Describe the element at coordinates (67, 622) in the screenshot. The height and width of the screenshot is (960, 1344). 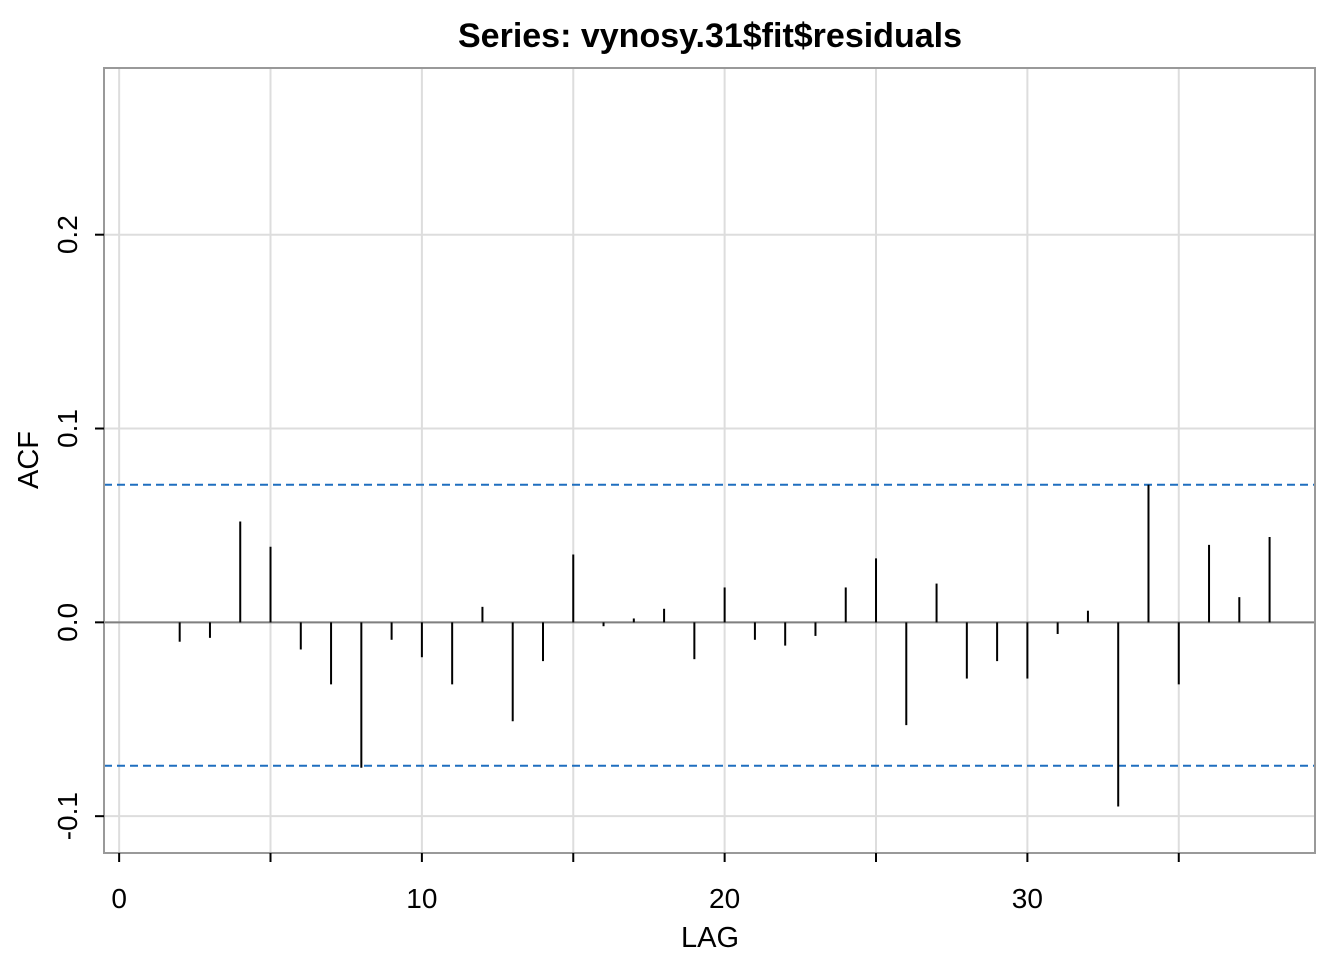
I see `y-tick-label: 0.0` at that location.